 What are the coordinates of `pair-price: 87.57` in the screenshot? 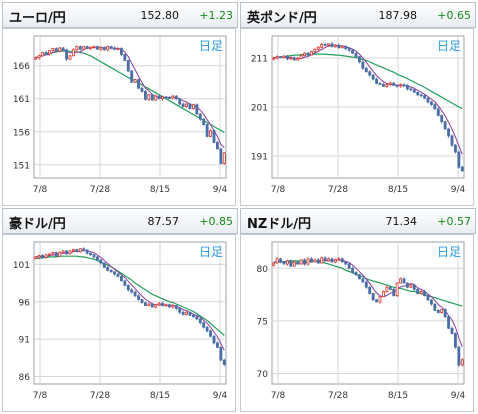 It's located at (163, 221).